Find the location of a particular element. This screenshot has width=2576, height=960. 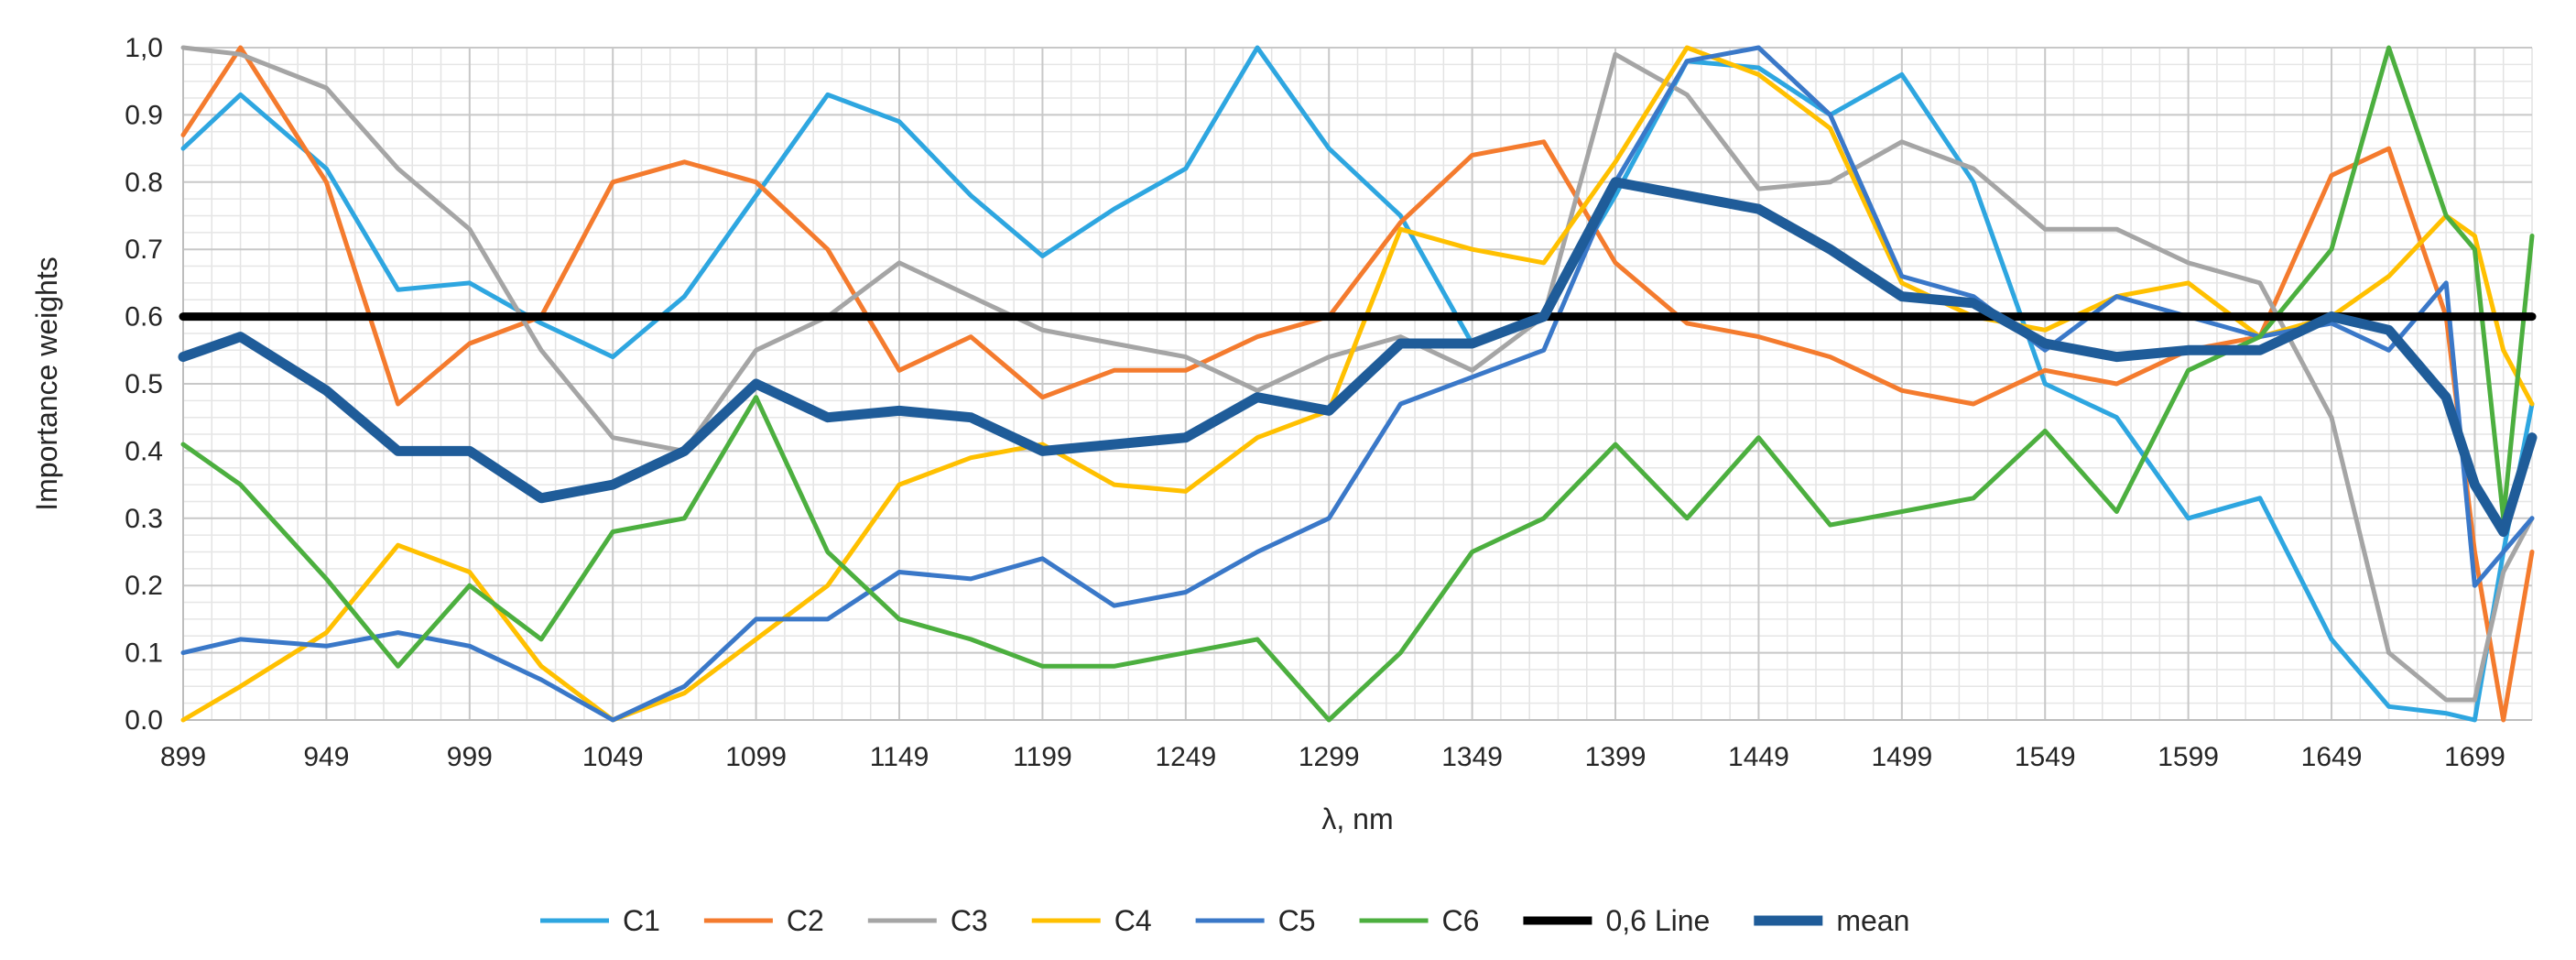

x-tick-label: 1349 is located at coordinates (1472, 757).